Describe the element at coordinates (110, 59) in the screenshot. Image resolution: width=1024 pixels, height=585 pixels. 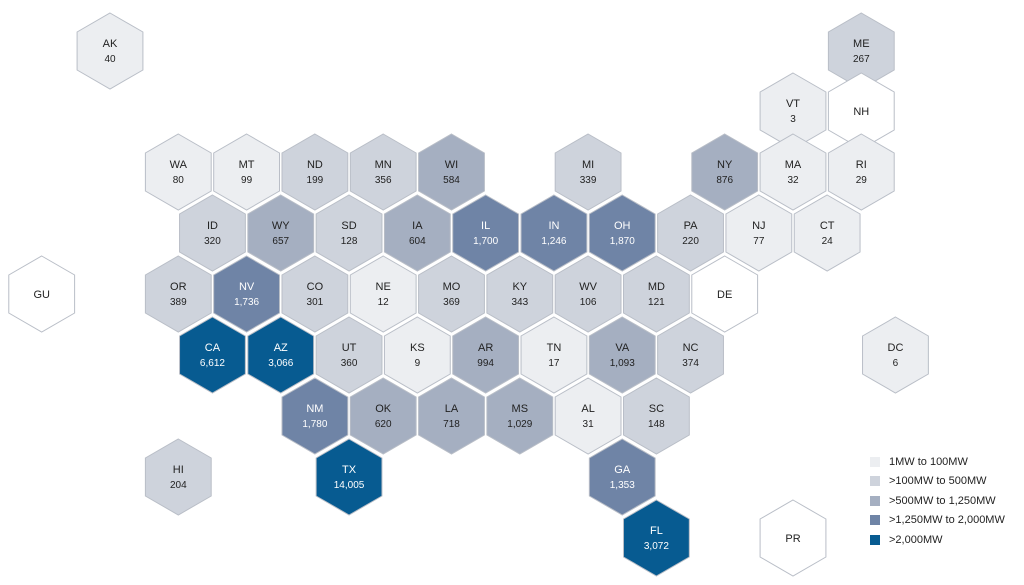
I see `state-value: 40` at that location.